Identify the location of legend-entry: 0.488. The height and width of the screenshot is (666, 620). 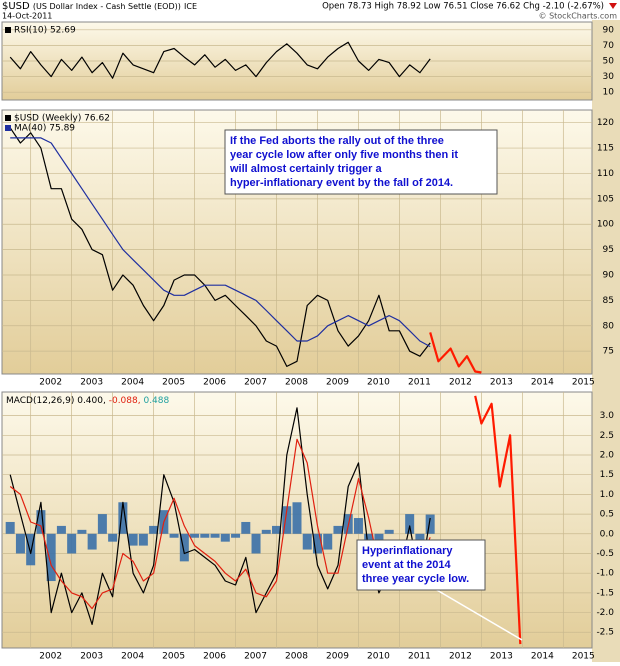
(156, 401).